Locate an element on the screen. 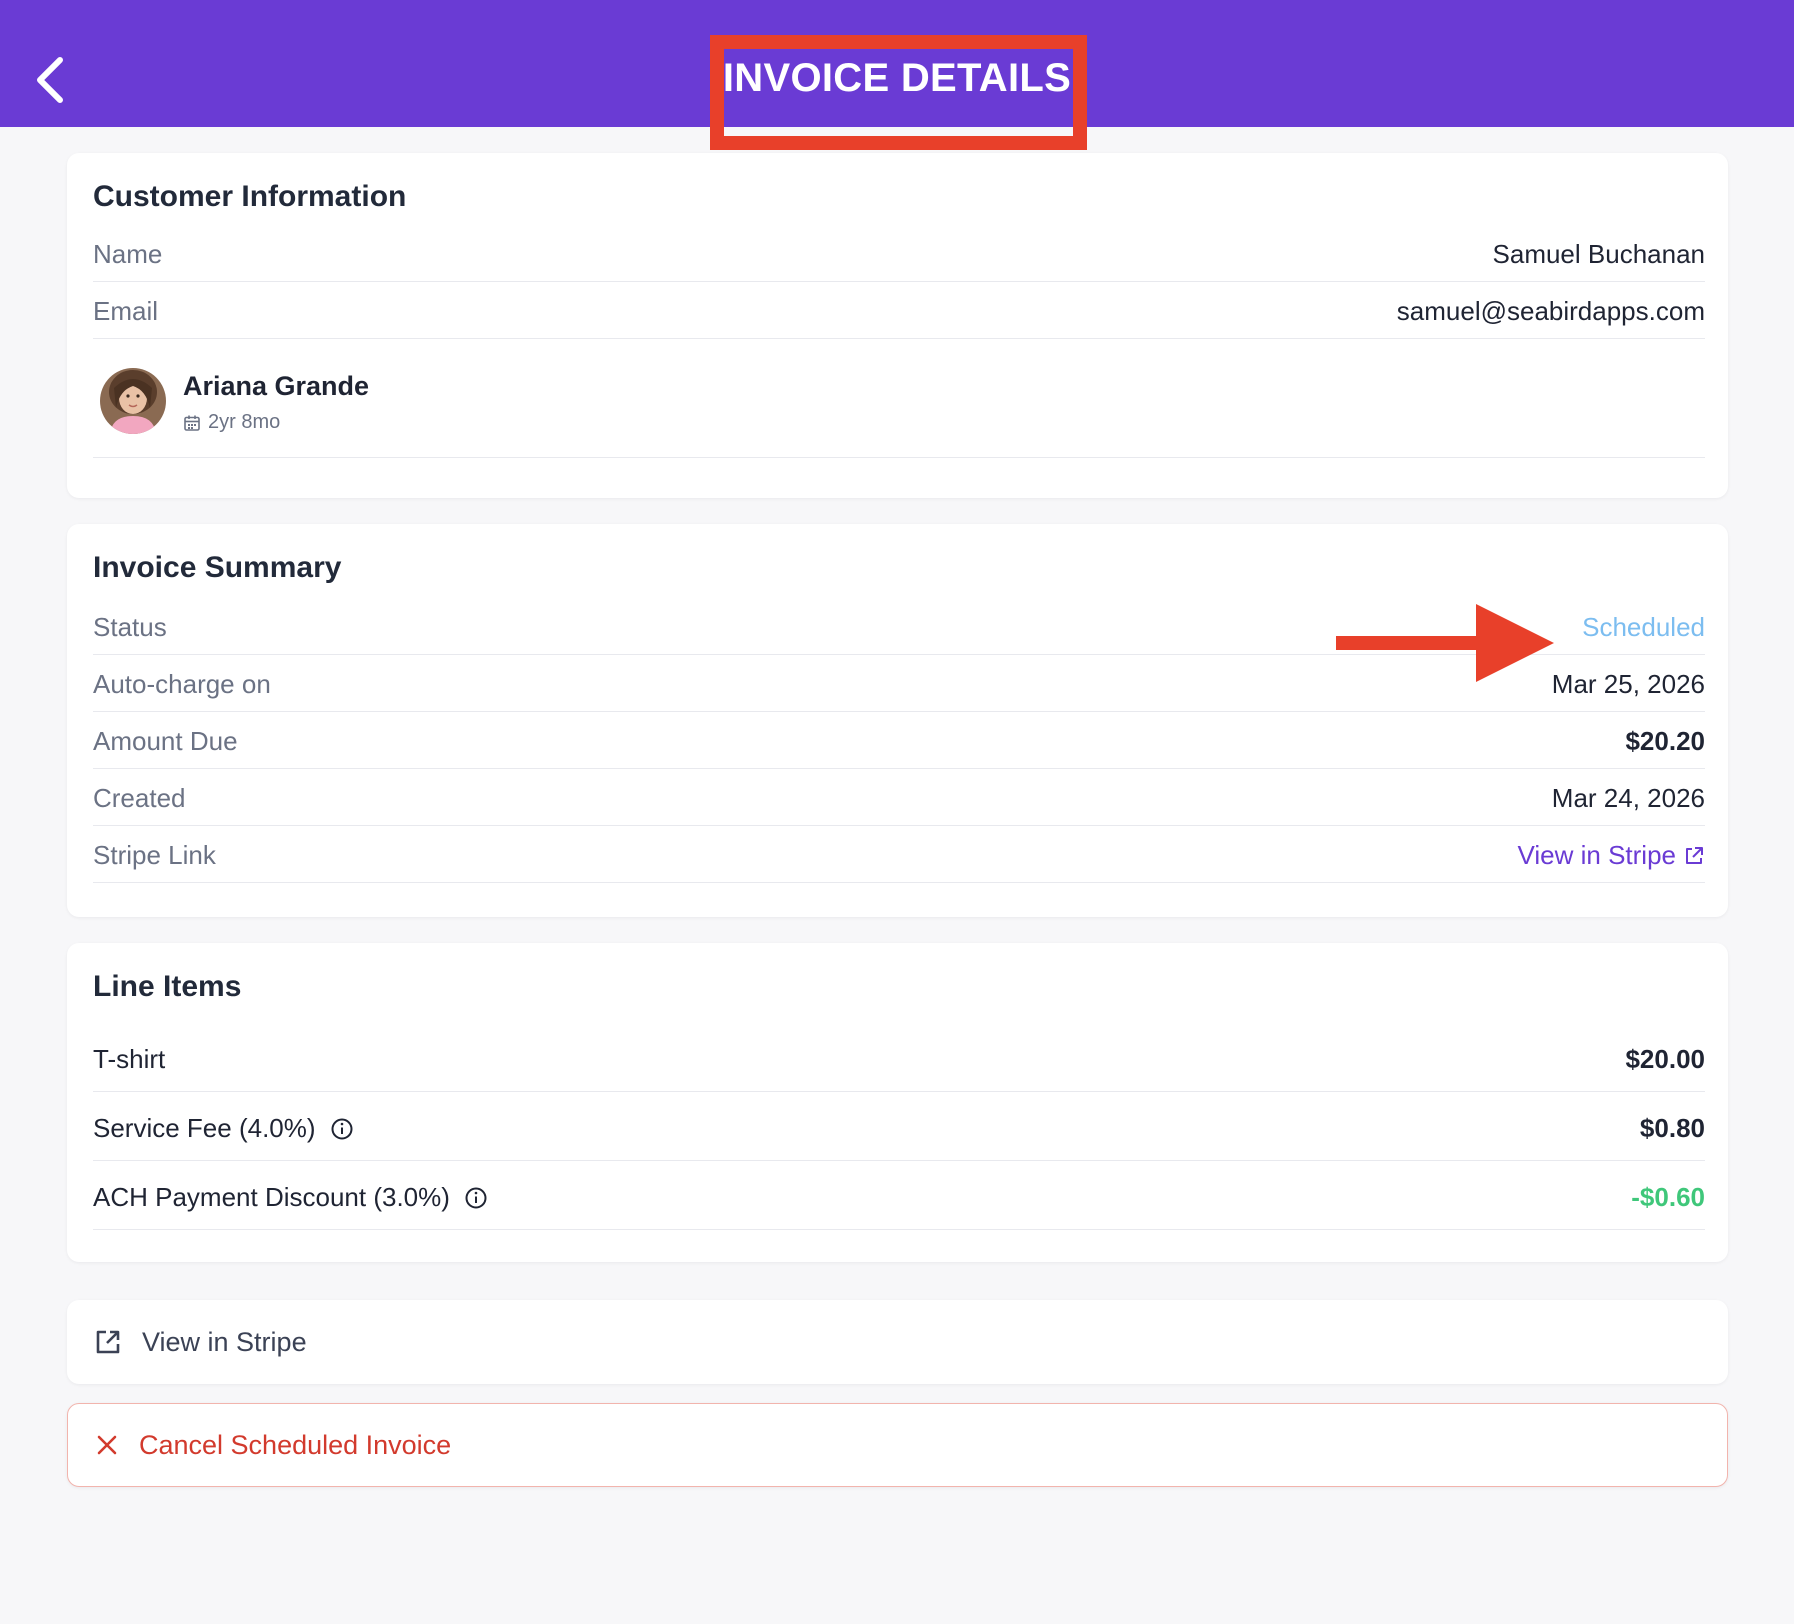 The width and height of the screenshot is (1794, 1624). line-item-amount: -$0.60 is located at coordinates (1668, 1197).